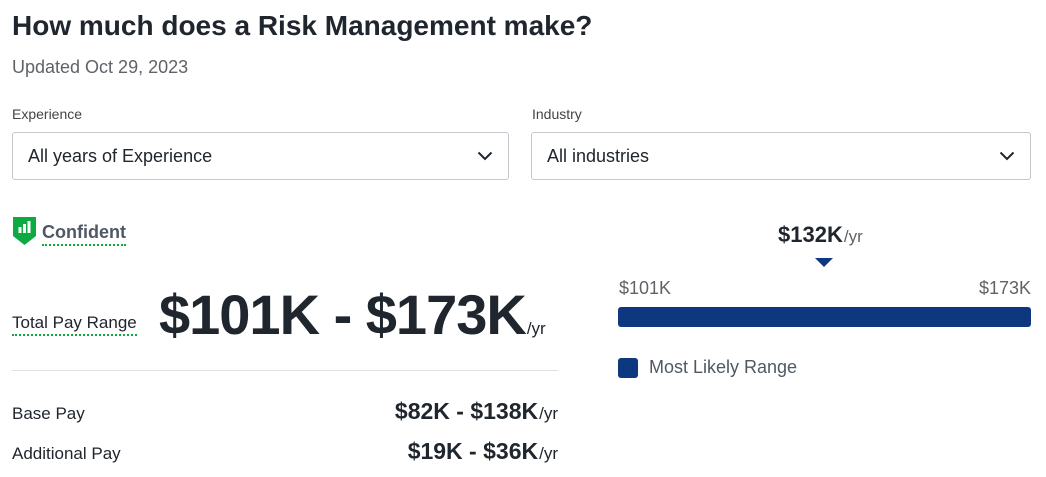 The height and width of the screenshot is (477, 1046). I want to click on total-pay-unit: /yr, so click(536, 328).